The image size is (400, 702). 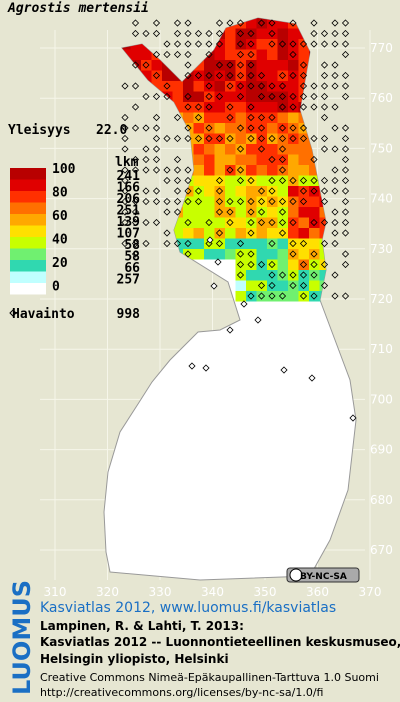 I want to click on legend-count: 241, so click(x=129, y=176).